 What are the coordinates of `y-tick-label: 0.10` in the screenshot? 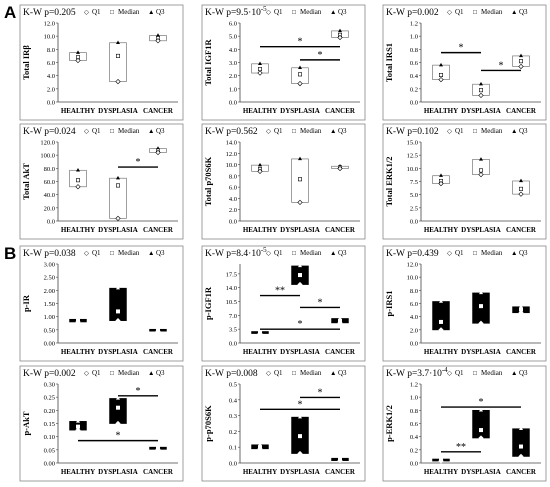 It's located at (49, 437).